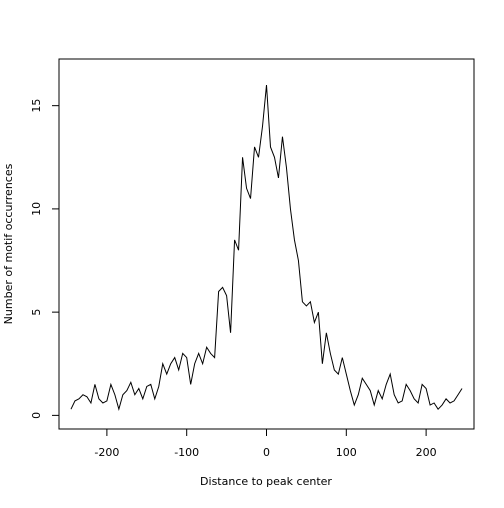 Image resolution: width=504 pixels, height=508 pixels. I want to click on y-tick-label: 0, so click(36, 415).